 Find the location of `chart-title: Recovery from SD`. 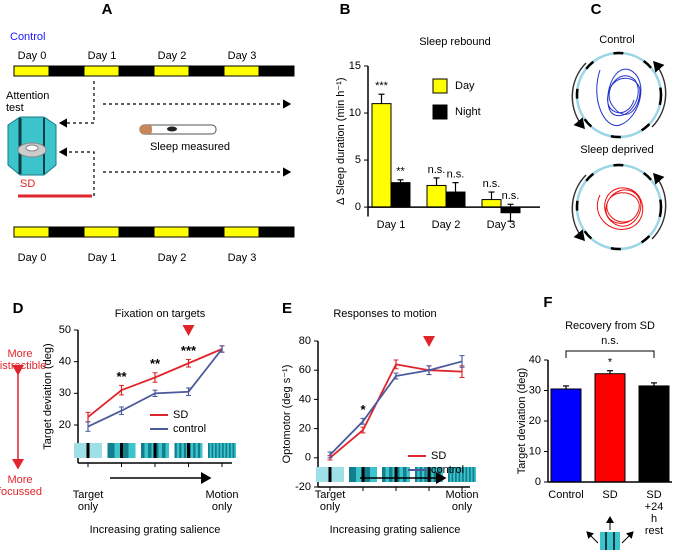

chart-title: Recovery from SD is located at coordinates (610, 326).